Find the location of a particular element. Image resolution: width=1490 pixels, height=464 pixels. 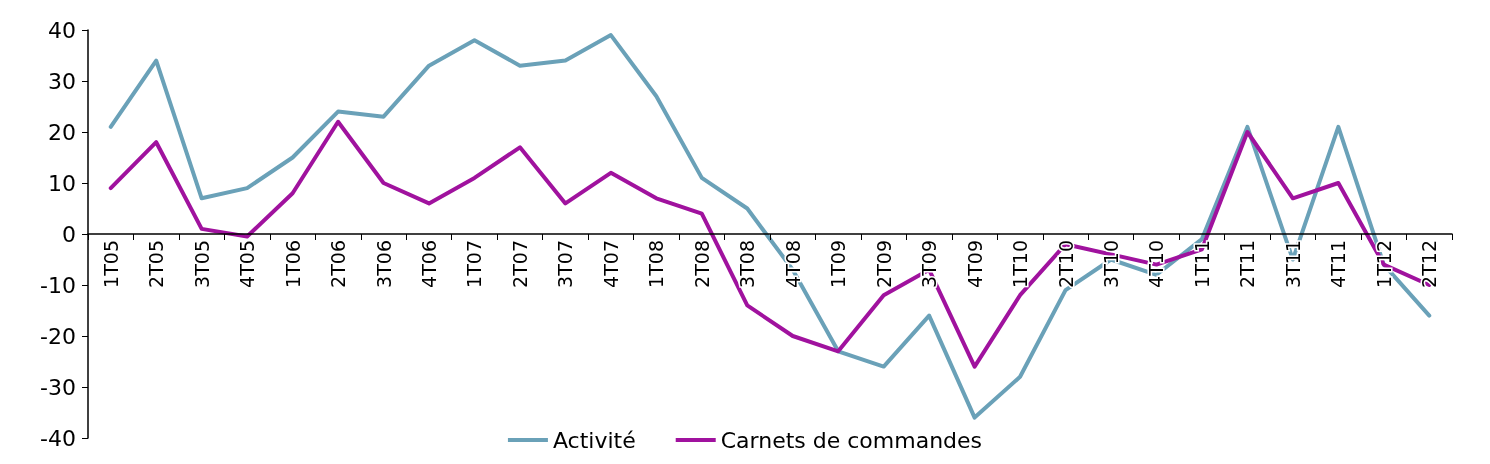

legend-label: Carnets de commandes is located at coordinates (851, 440).